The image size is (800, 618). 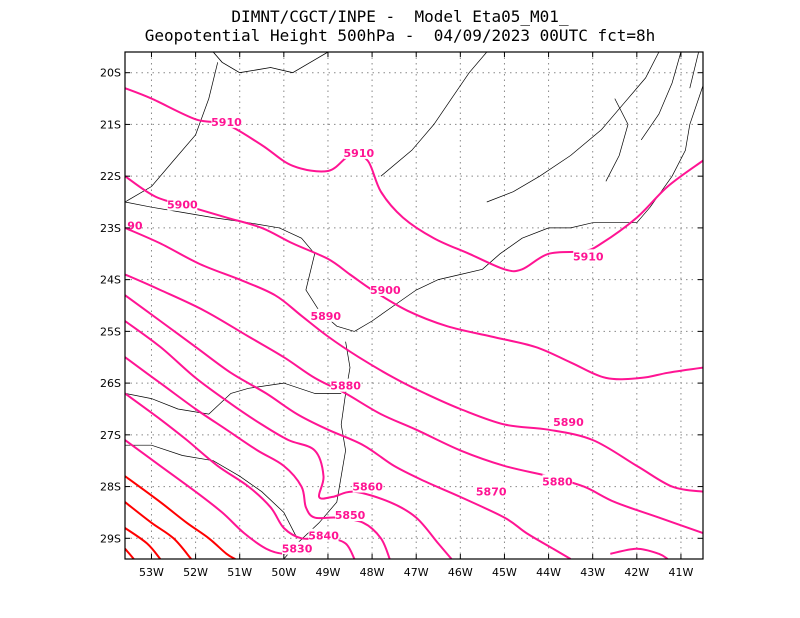 What do you see at coordinates (636, 572) in the screenshot?
I see `x-tick-label: 42W` at bounding box center [636, 572].